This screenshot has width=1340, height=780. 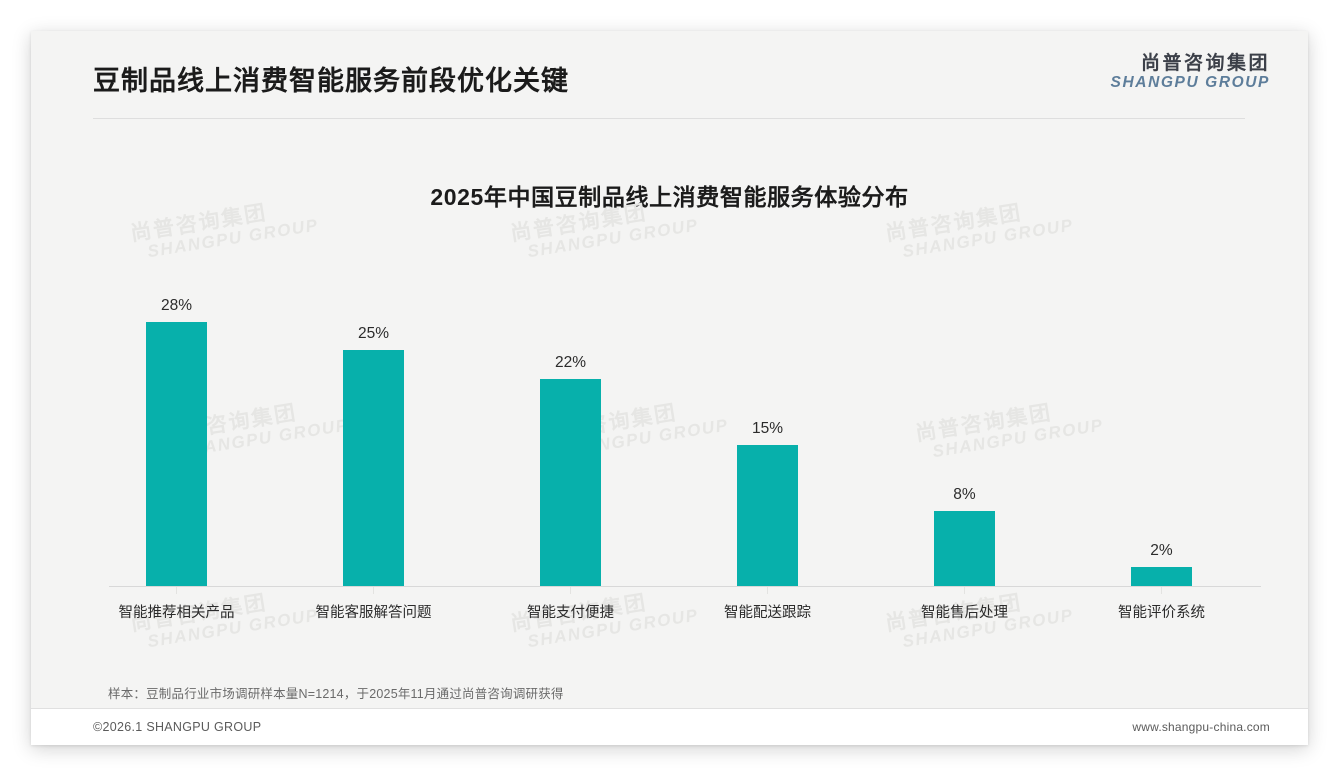 I want to click on bar-value-label: 28%, so click(x=176, y=305).